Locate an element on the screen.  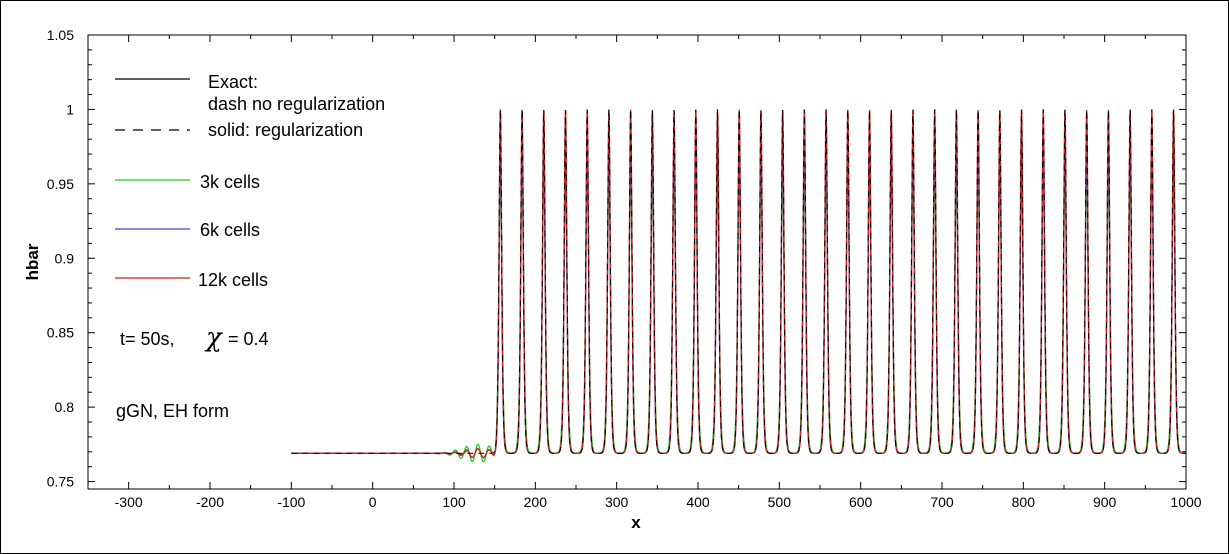
x-tick-label: 200 is located at coordinates (536, 502).